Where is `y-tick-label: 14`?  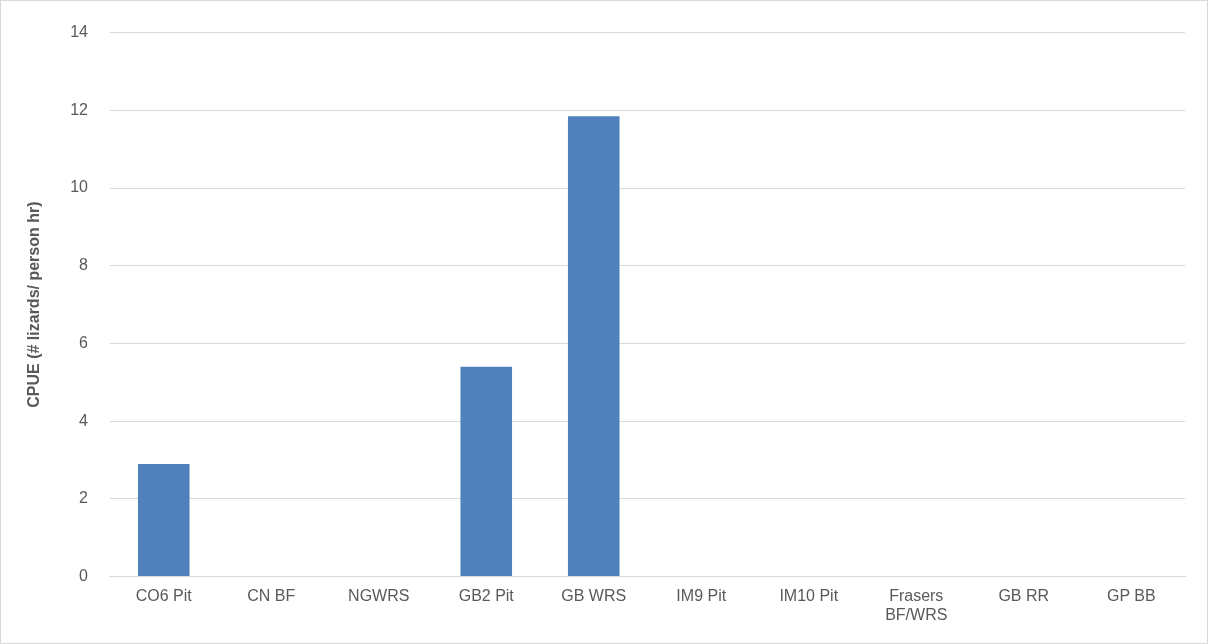
y-tick-label: 14 is located at coordinates (79, 32).